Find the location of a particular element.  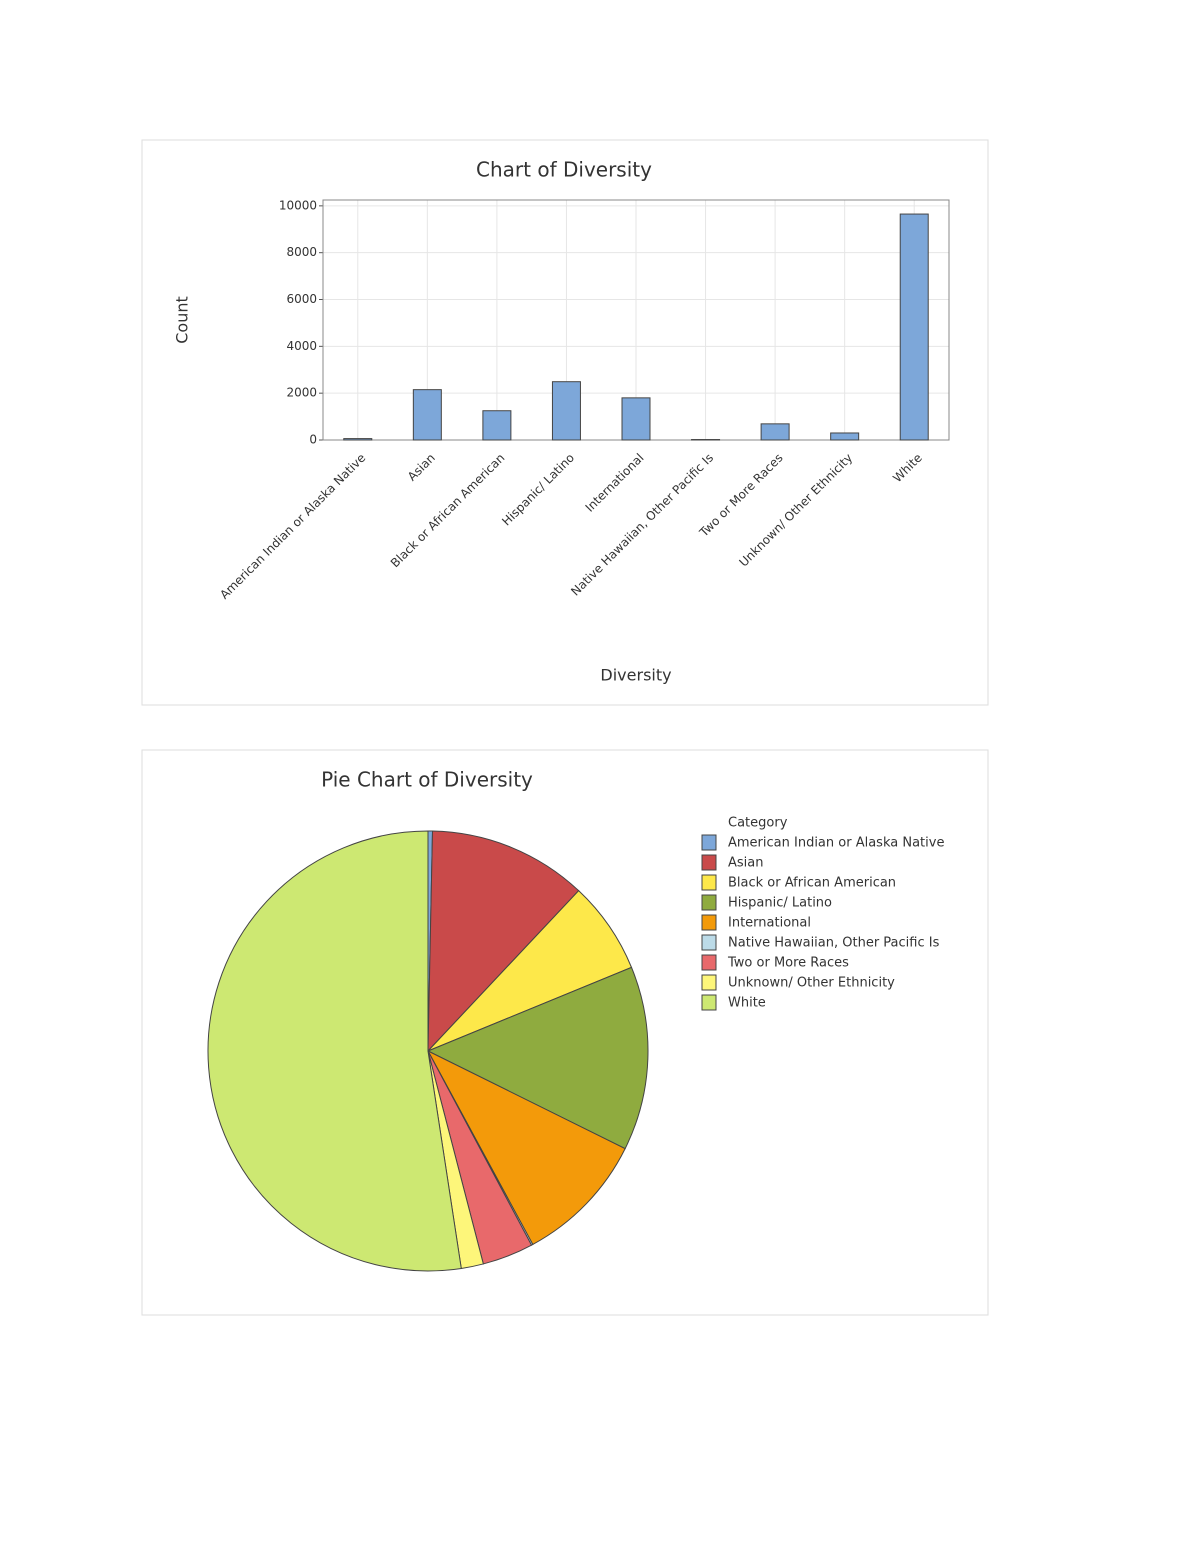

y-tick-label: 6000 is located at coordinates (301, 299).